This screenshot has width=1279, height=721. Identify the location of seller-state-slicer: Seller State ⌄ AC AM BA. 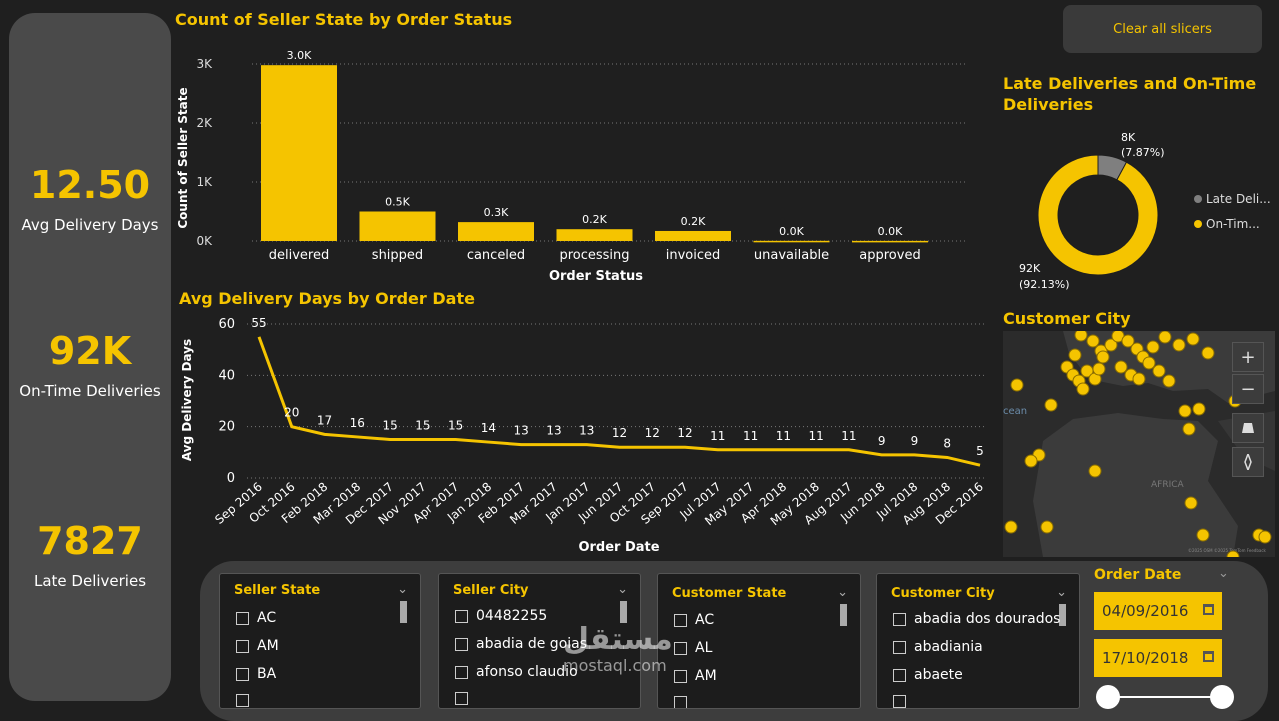
(320, 641).